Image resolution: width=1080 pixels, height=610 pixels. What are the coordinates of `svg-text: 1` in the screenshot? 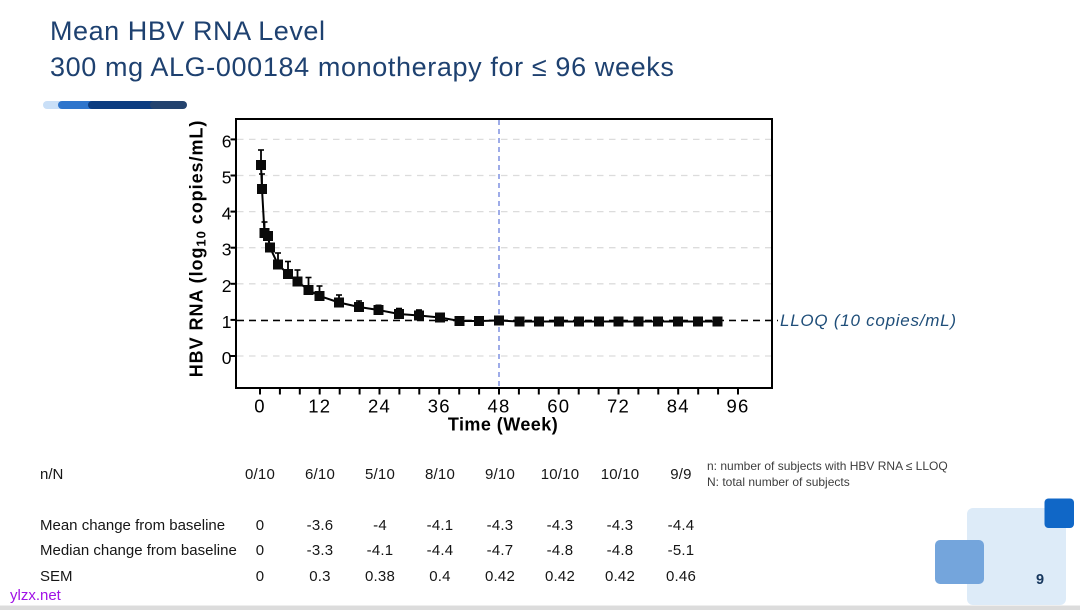 It's located at (227, 322).